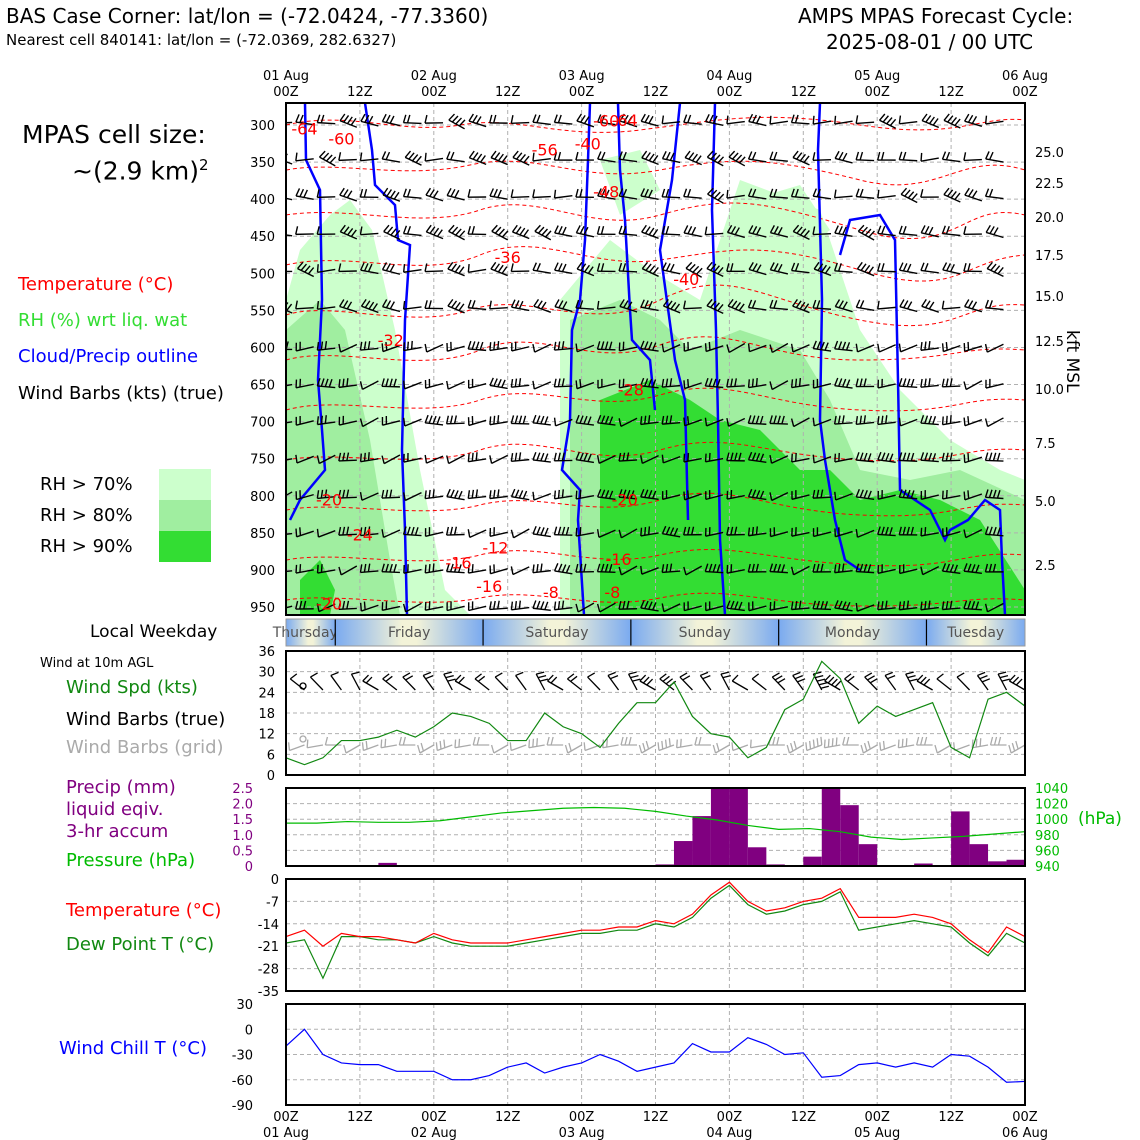 Image resolution: width=1140 pixels, height=1140 pixels. I want to click on weekday-label: Friday, so click(409, 633).